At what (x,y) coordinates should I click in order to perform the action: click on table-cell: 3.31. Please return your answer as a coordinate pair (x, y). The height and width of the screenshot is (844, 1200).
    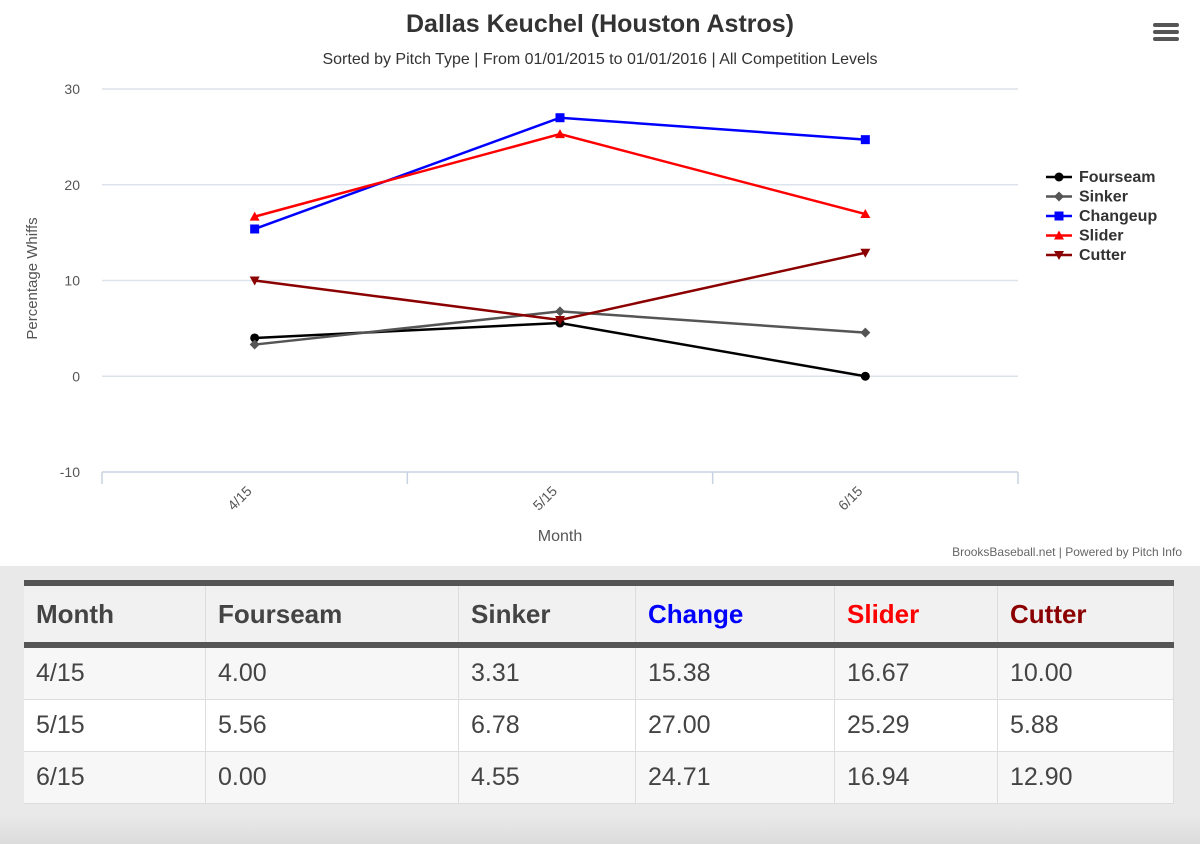
    Looking at the image, I should click on (547, 672).